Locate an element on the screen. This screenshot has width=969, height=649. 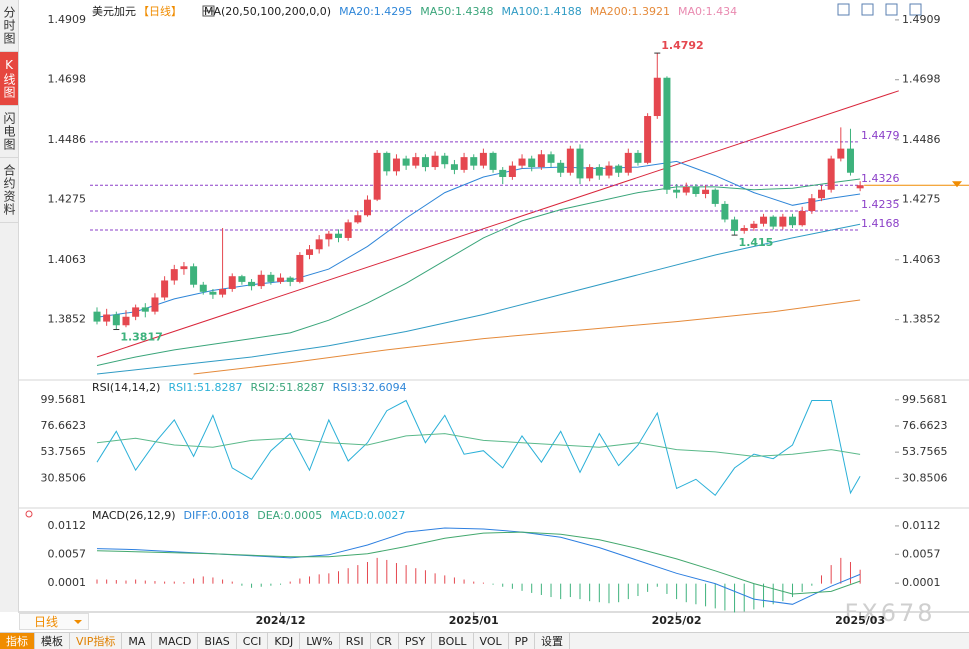
legend-entry: MA0:1.434 is located at coordinates (707, 11).